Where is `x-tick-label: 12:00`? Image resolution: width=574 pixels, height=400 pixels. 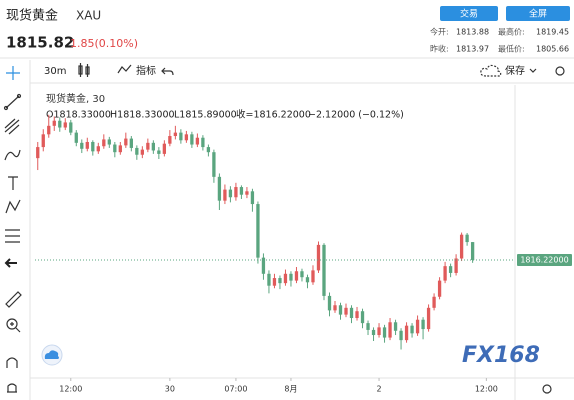 x-tick-label: 12:00 is located at coordinates (486, 389).